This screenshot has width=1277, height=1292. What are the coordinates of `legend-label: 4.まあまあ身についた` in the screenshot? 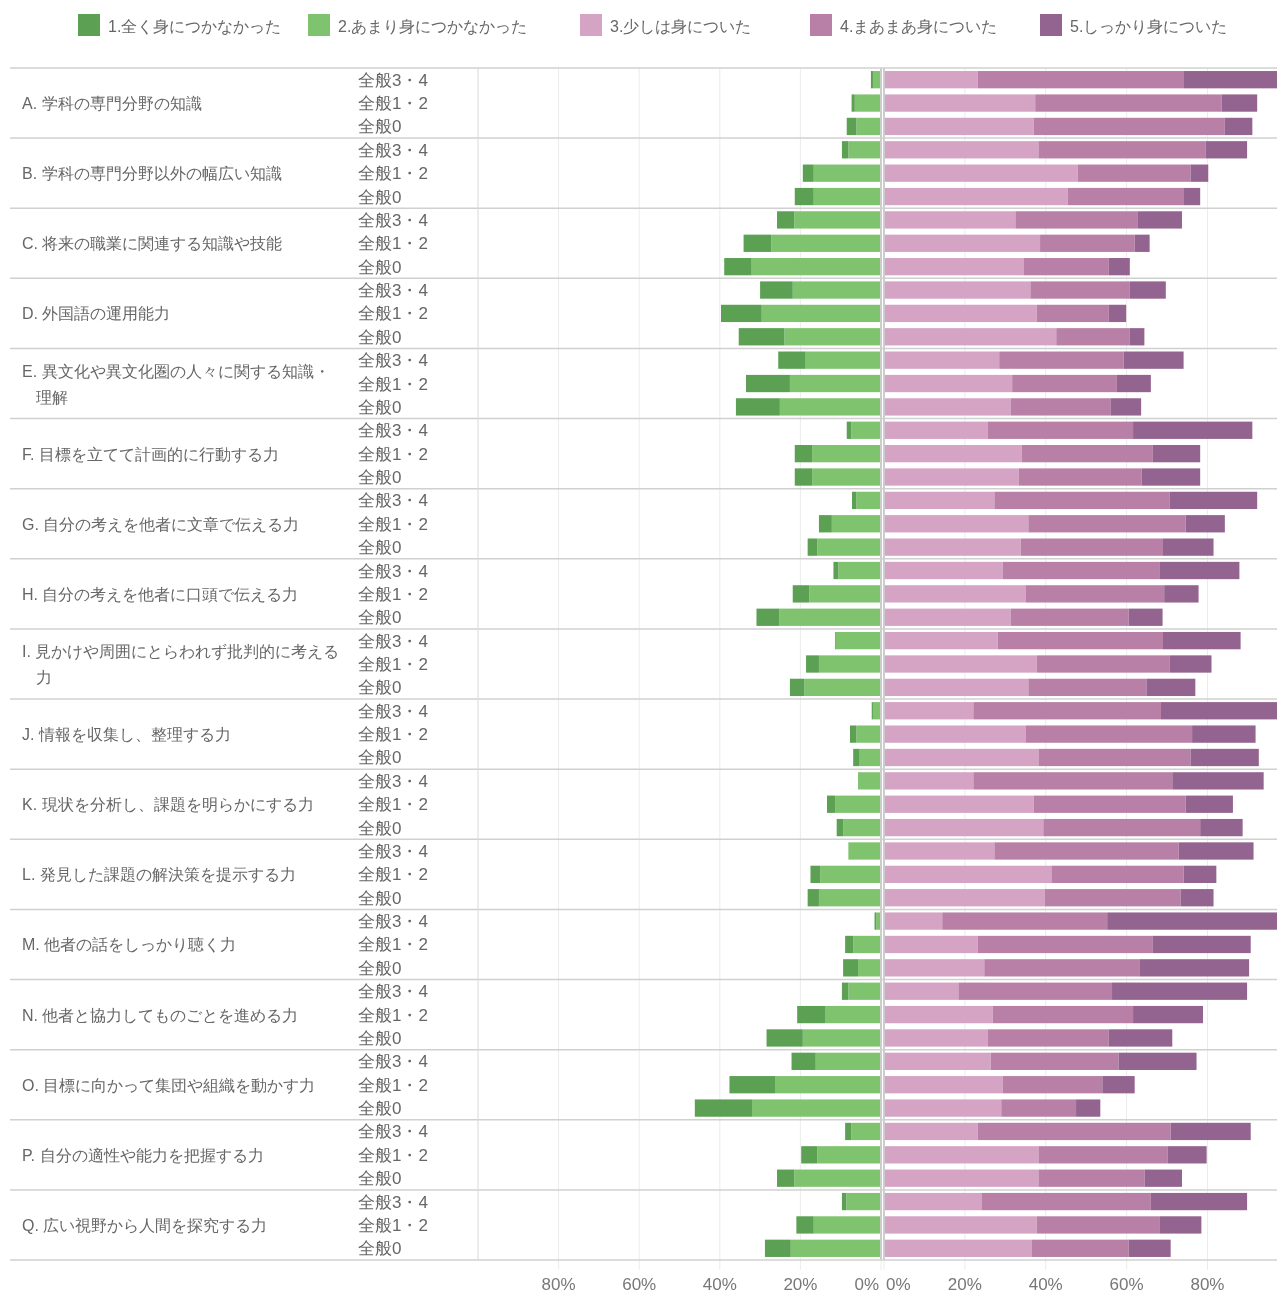 It's located at (919, 26).